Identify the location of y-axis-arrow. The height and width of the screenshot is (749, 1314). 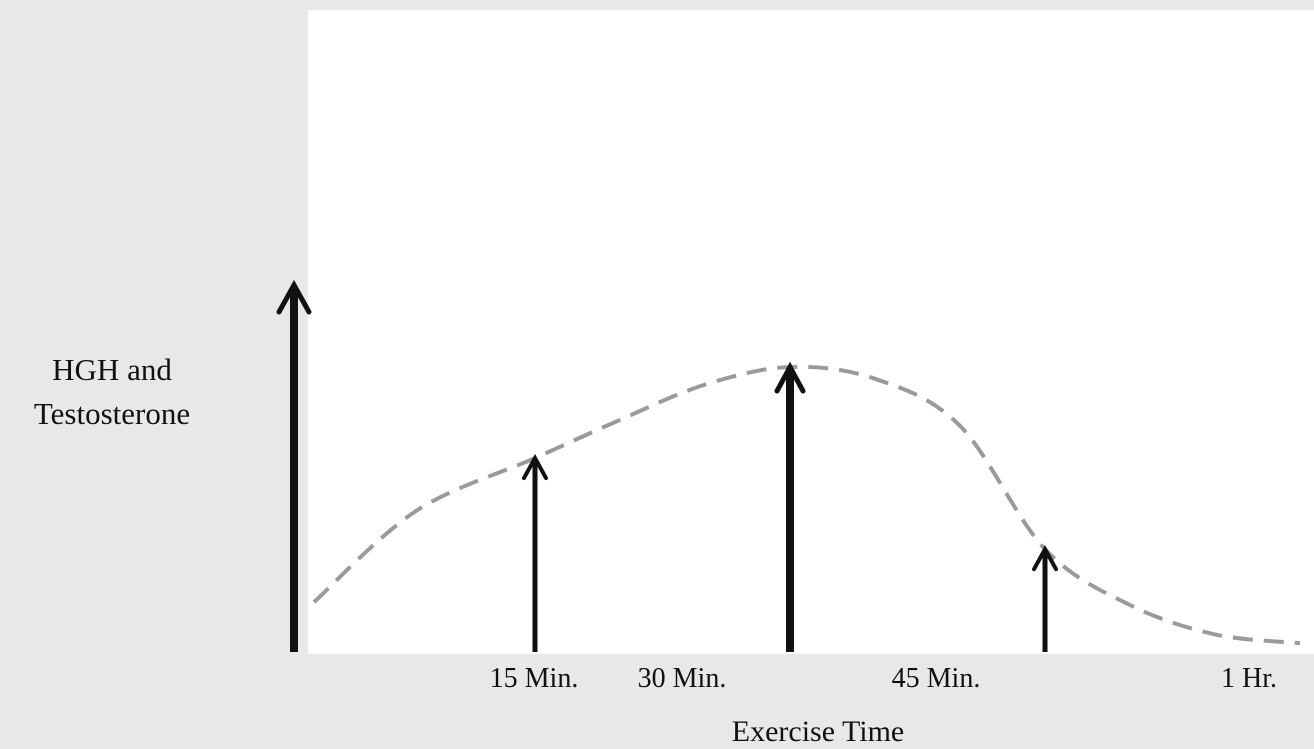
(294, 465).